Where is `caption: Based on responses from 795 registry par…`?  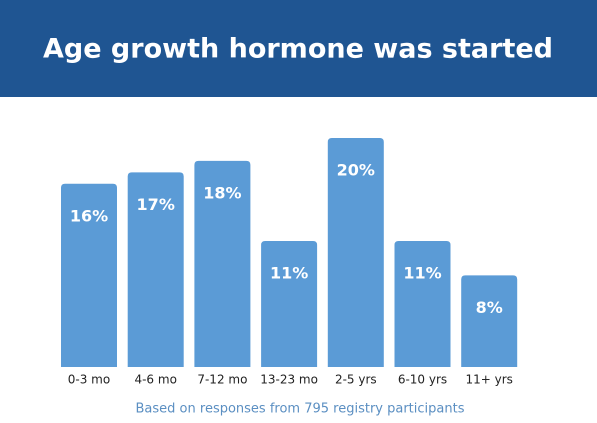
caption: Based on responses from 795 registry par… is located at coordinates (300, 409).